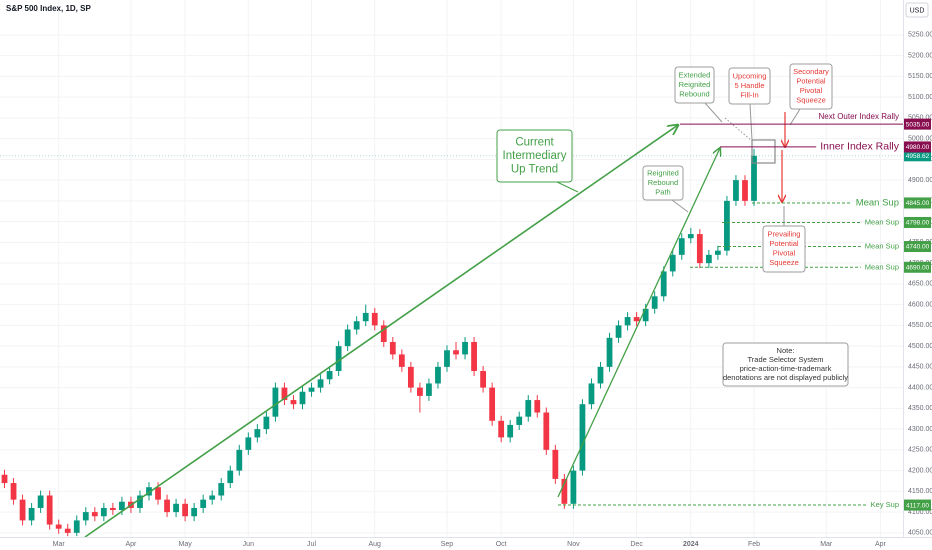 This screenshot has height=550, width=932. What do you see at coordinates (784, 262) in the screenshot?
I see `annotation-text: Squeeze` at bounding box center [784, 262].